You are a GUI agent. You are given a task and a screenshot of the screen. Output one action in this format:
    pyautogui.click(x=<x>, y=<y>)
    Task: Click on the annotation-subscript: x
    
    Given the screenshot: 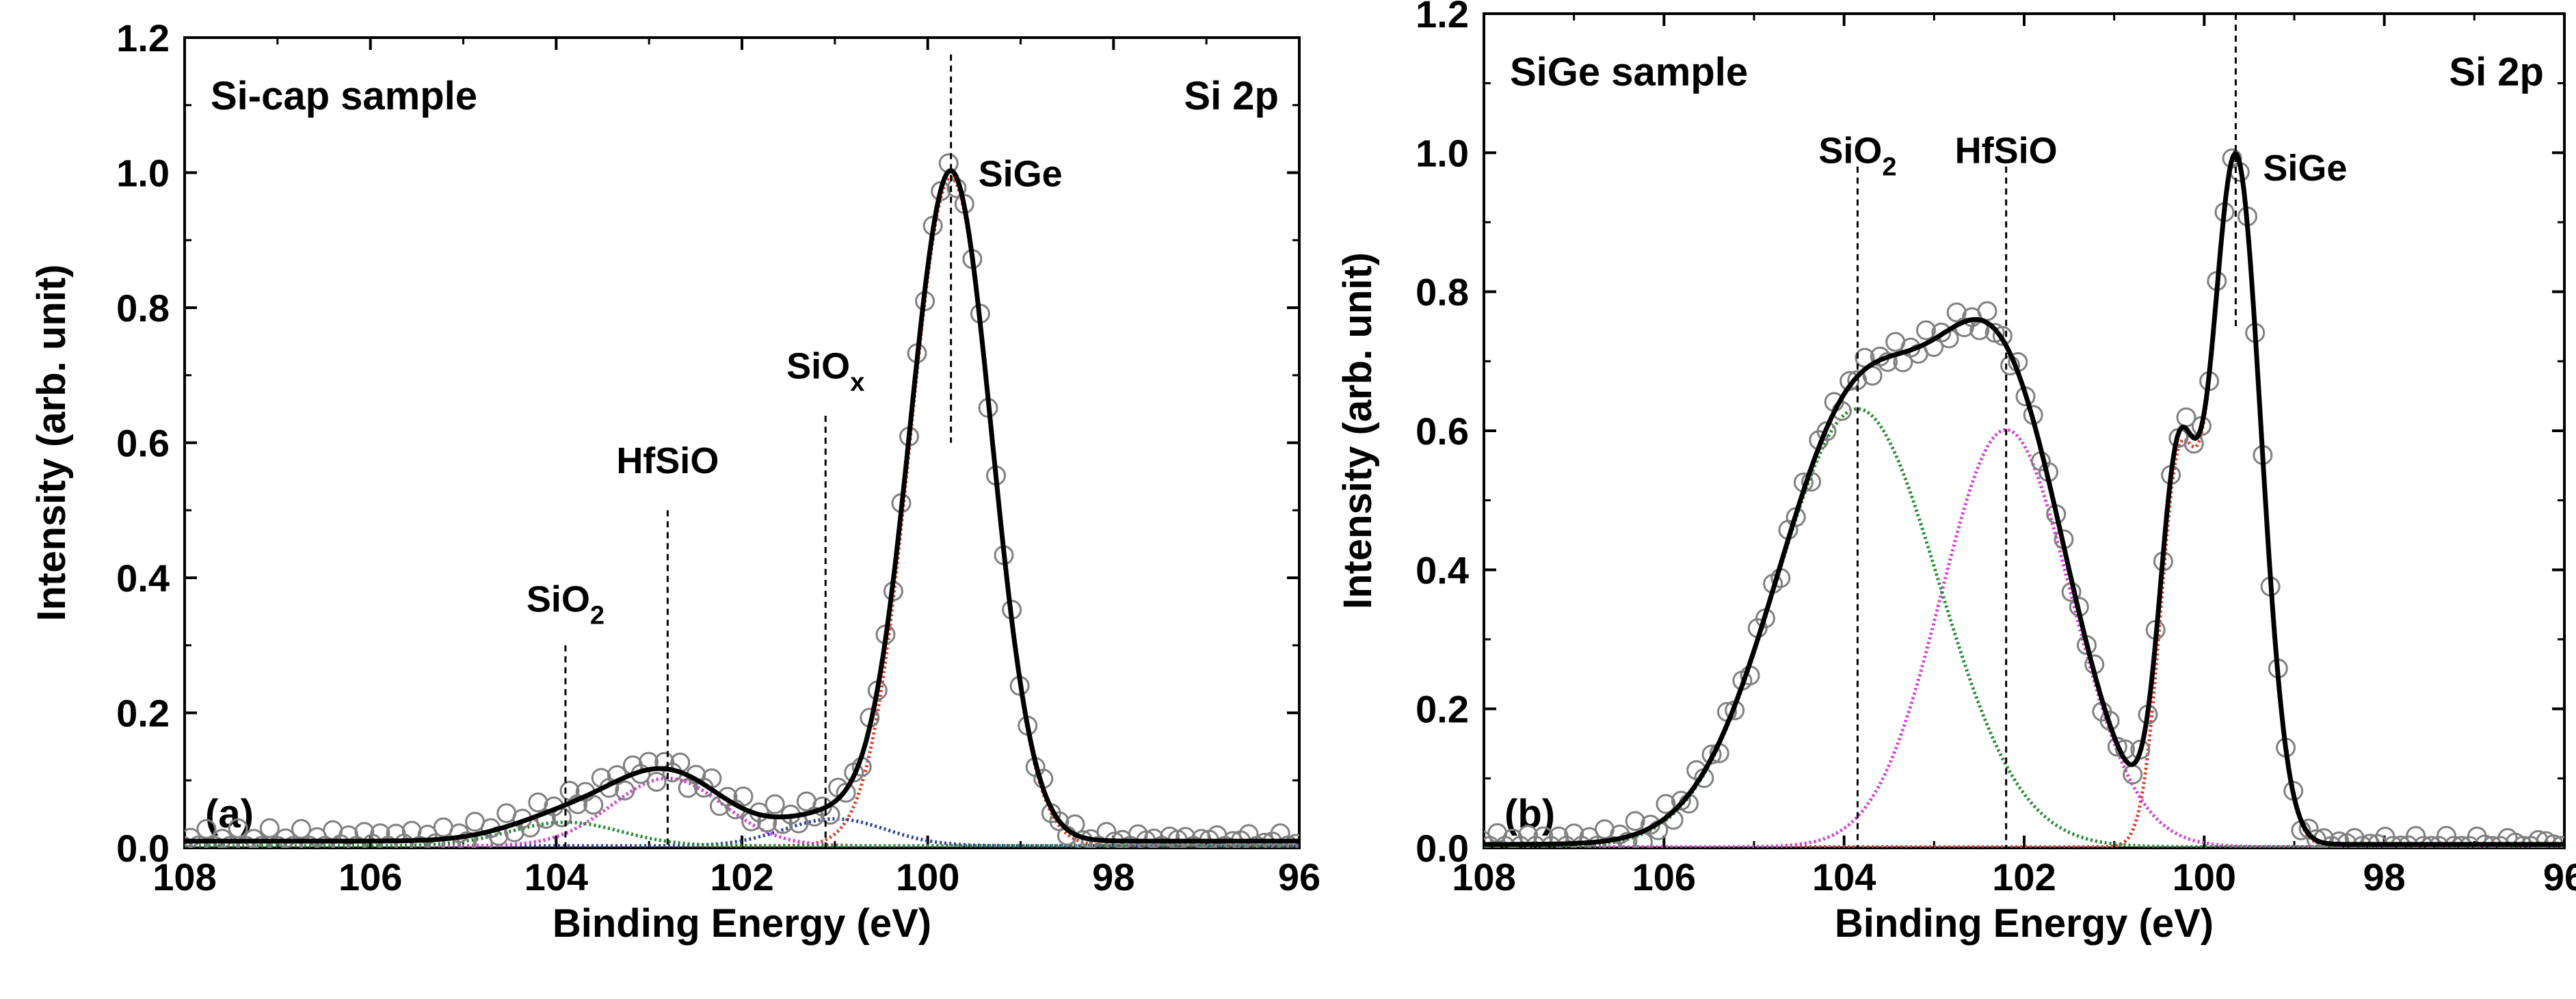 What is the action you would take?
    pyautogui.click(x=857, y=383)
    